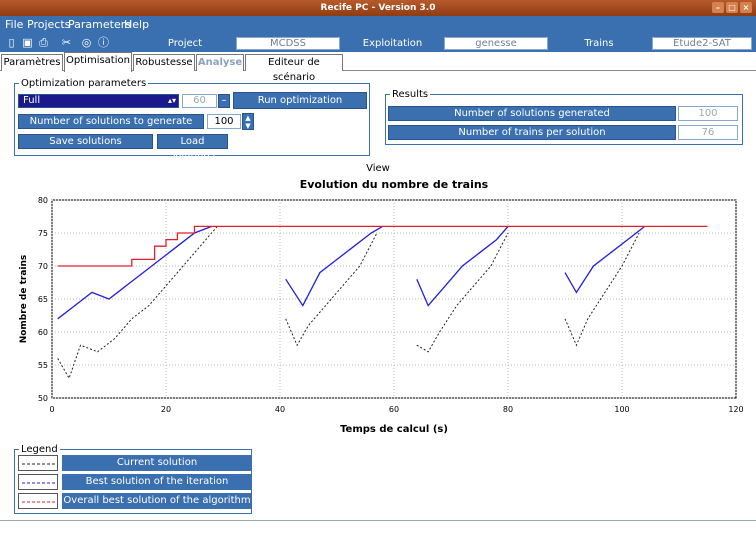 This screenshot has width=756, height=537. I want to click on tab-editeur-scenario: Editeur de scénario, so click(294, 68).